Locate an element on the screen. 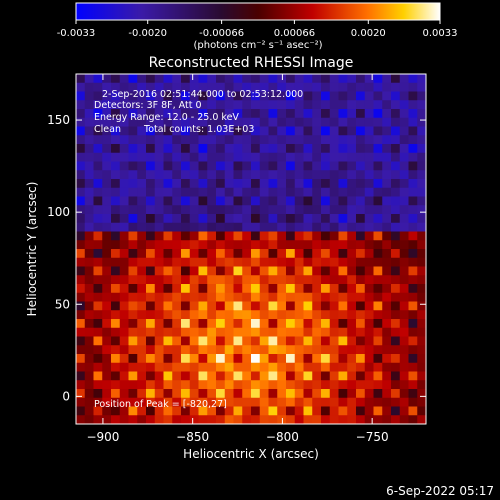 The height and width of the screenshot is (500, 500). time-range-annotation: 2-Sep-2016 02:51:44.000 to 02:53:12.000 is located at coordinates (202, 94).